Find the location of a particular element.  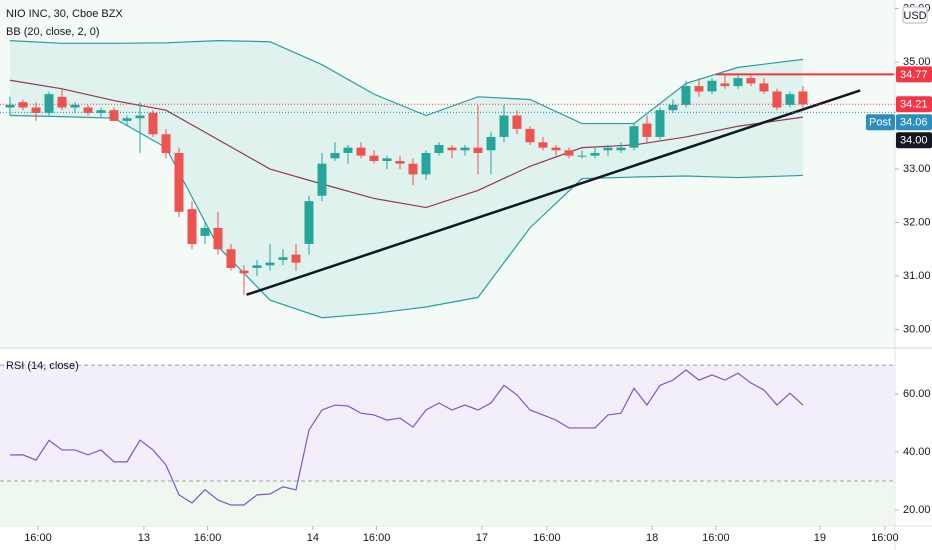

y-tick-label: 30.00 is located at coordinates (917, 329).